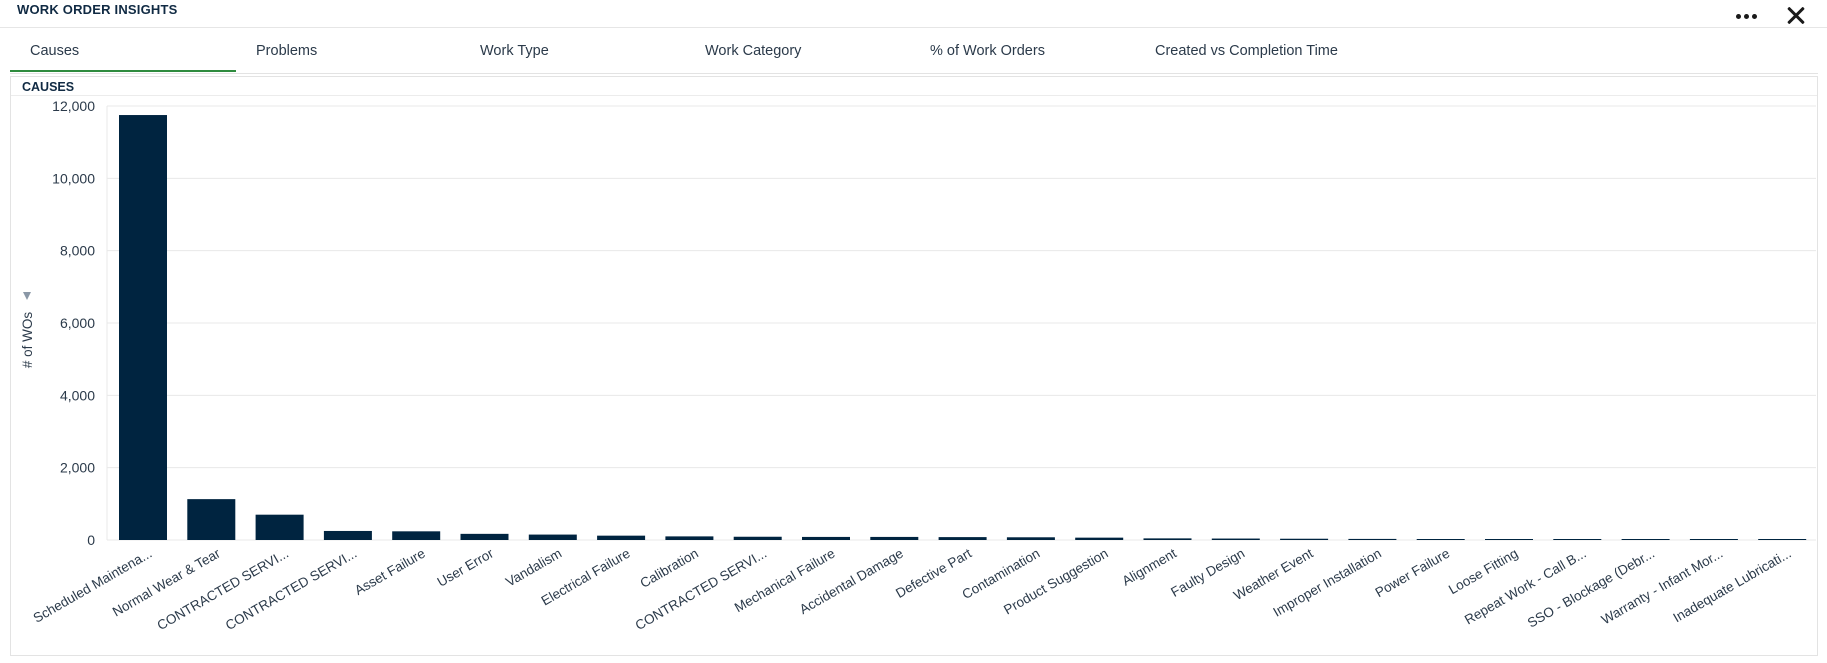 The image size is (1827, 663). I want to click on y-tick-label: 8,000, so click(77, 251).